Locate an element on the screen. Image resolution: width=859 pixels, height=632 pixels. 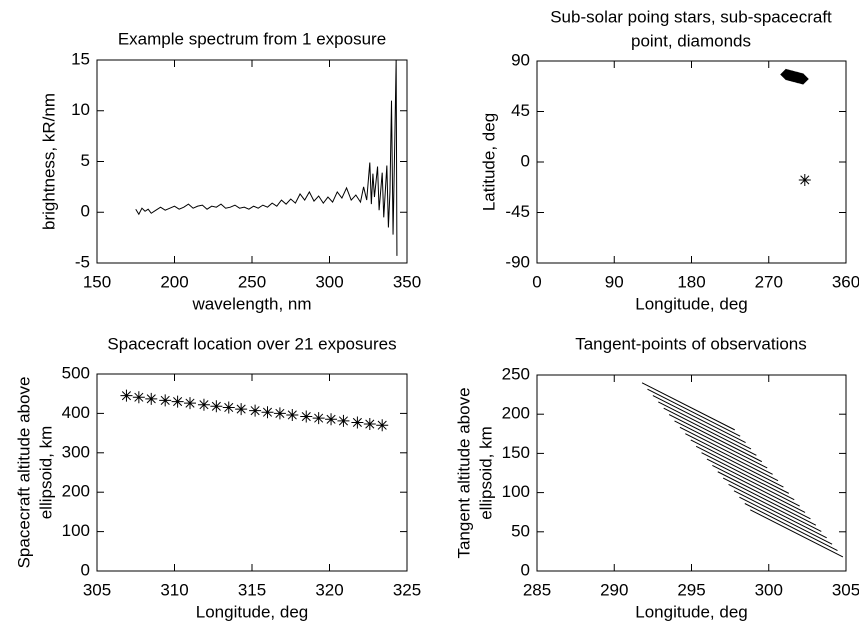
x-tick-label: 325 is located at coordinates (407, 589).